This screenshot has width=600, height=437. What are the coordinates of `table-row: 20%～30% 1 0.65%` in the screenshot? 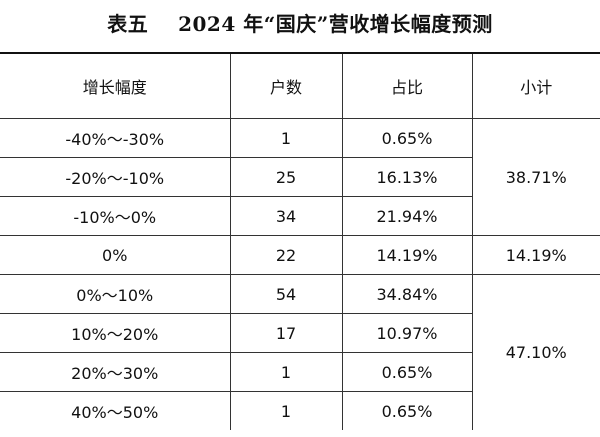 It's located at (300, 372).